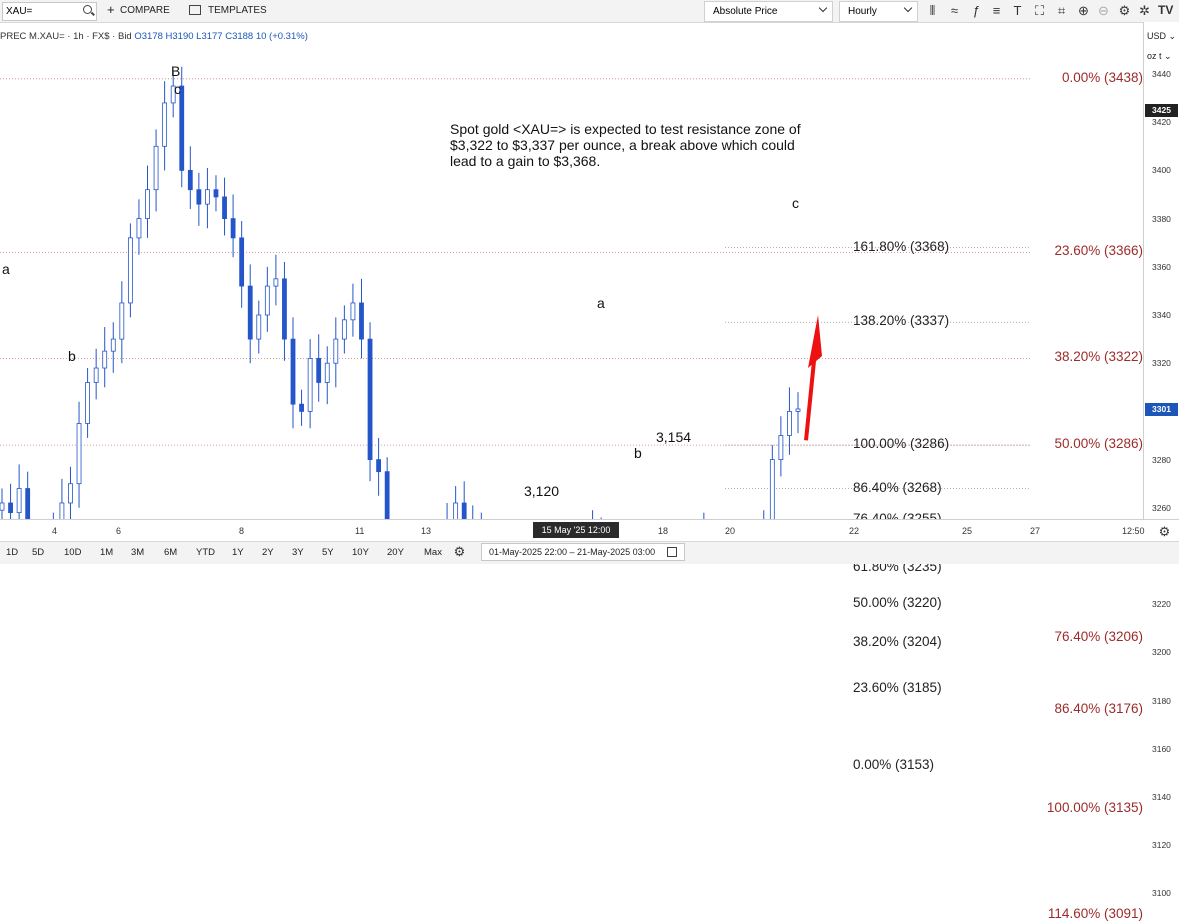 The height and width of the screenshot is (921, 1179). Describe the element at coordinates (908, 8) in the screenshot. I see `chevron-down-icon` at that location.